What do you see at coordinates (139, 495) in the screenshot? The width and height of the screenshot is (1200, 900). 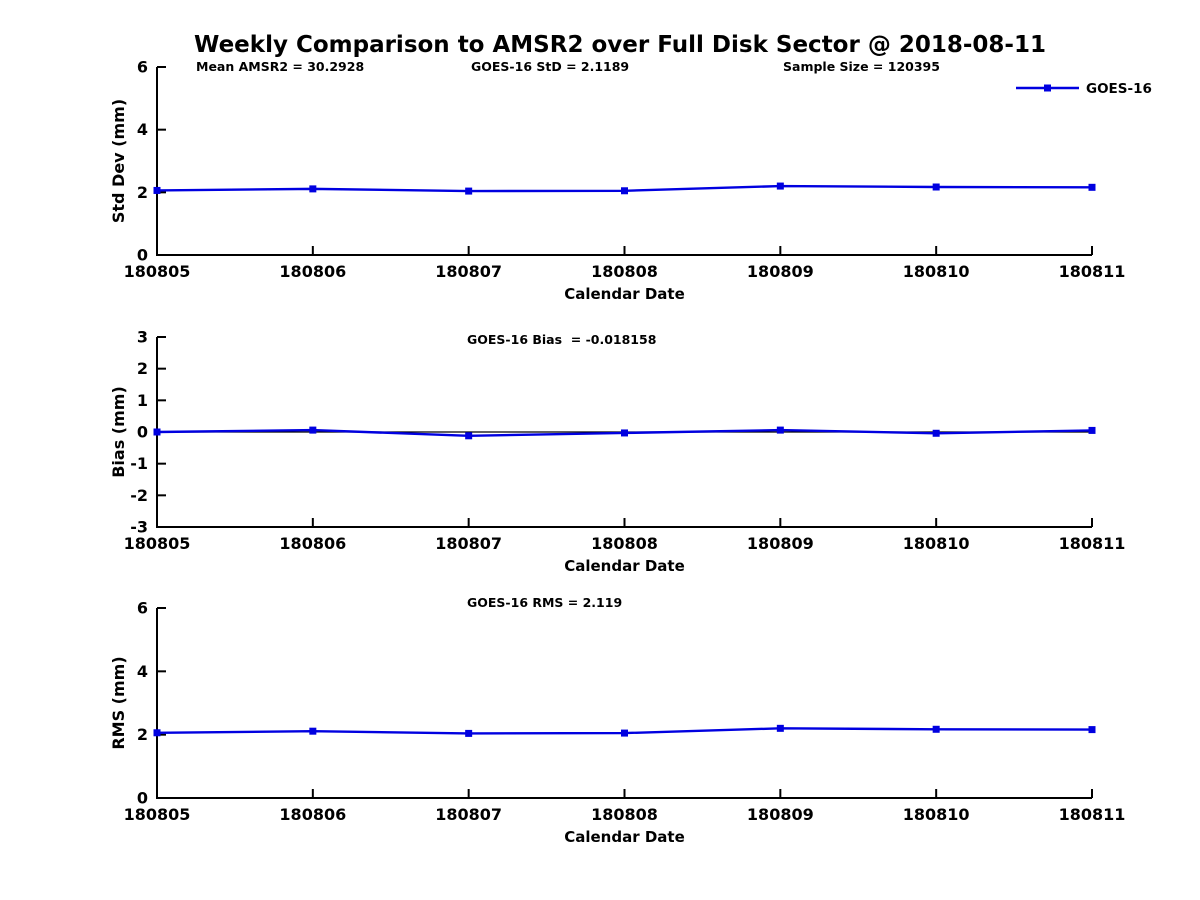 I see `y-tick-label: -2` at bounding box center [139, 495].